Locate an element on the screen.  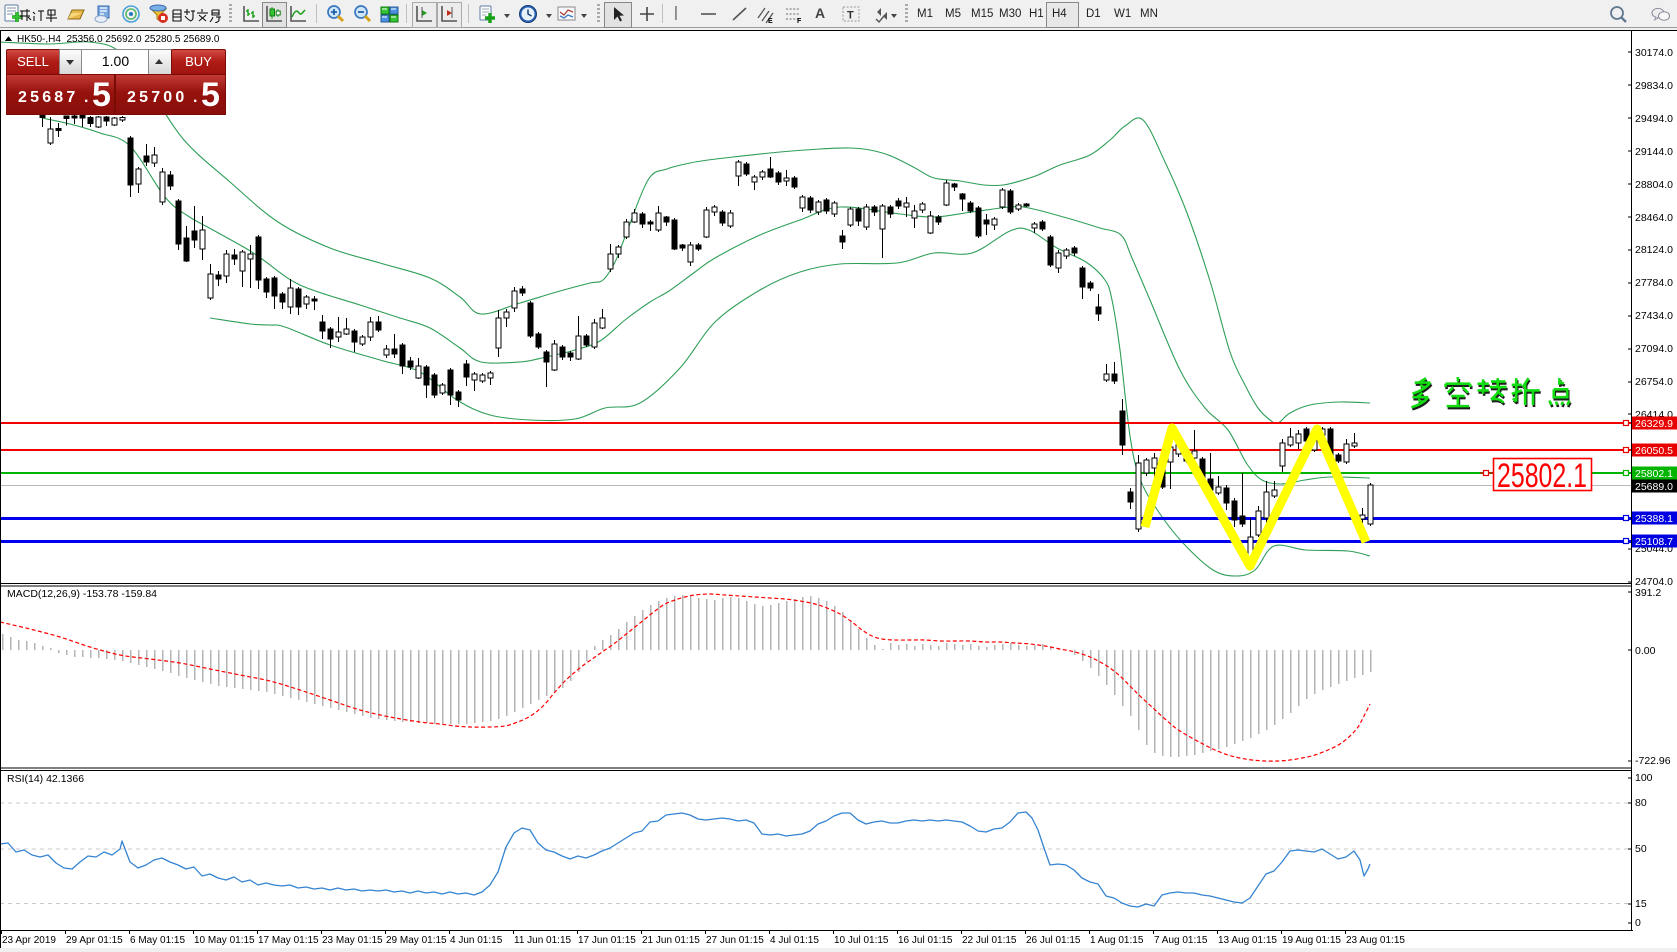
svg-text: 100 is located at coordinates (1644, 778).